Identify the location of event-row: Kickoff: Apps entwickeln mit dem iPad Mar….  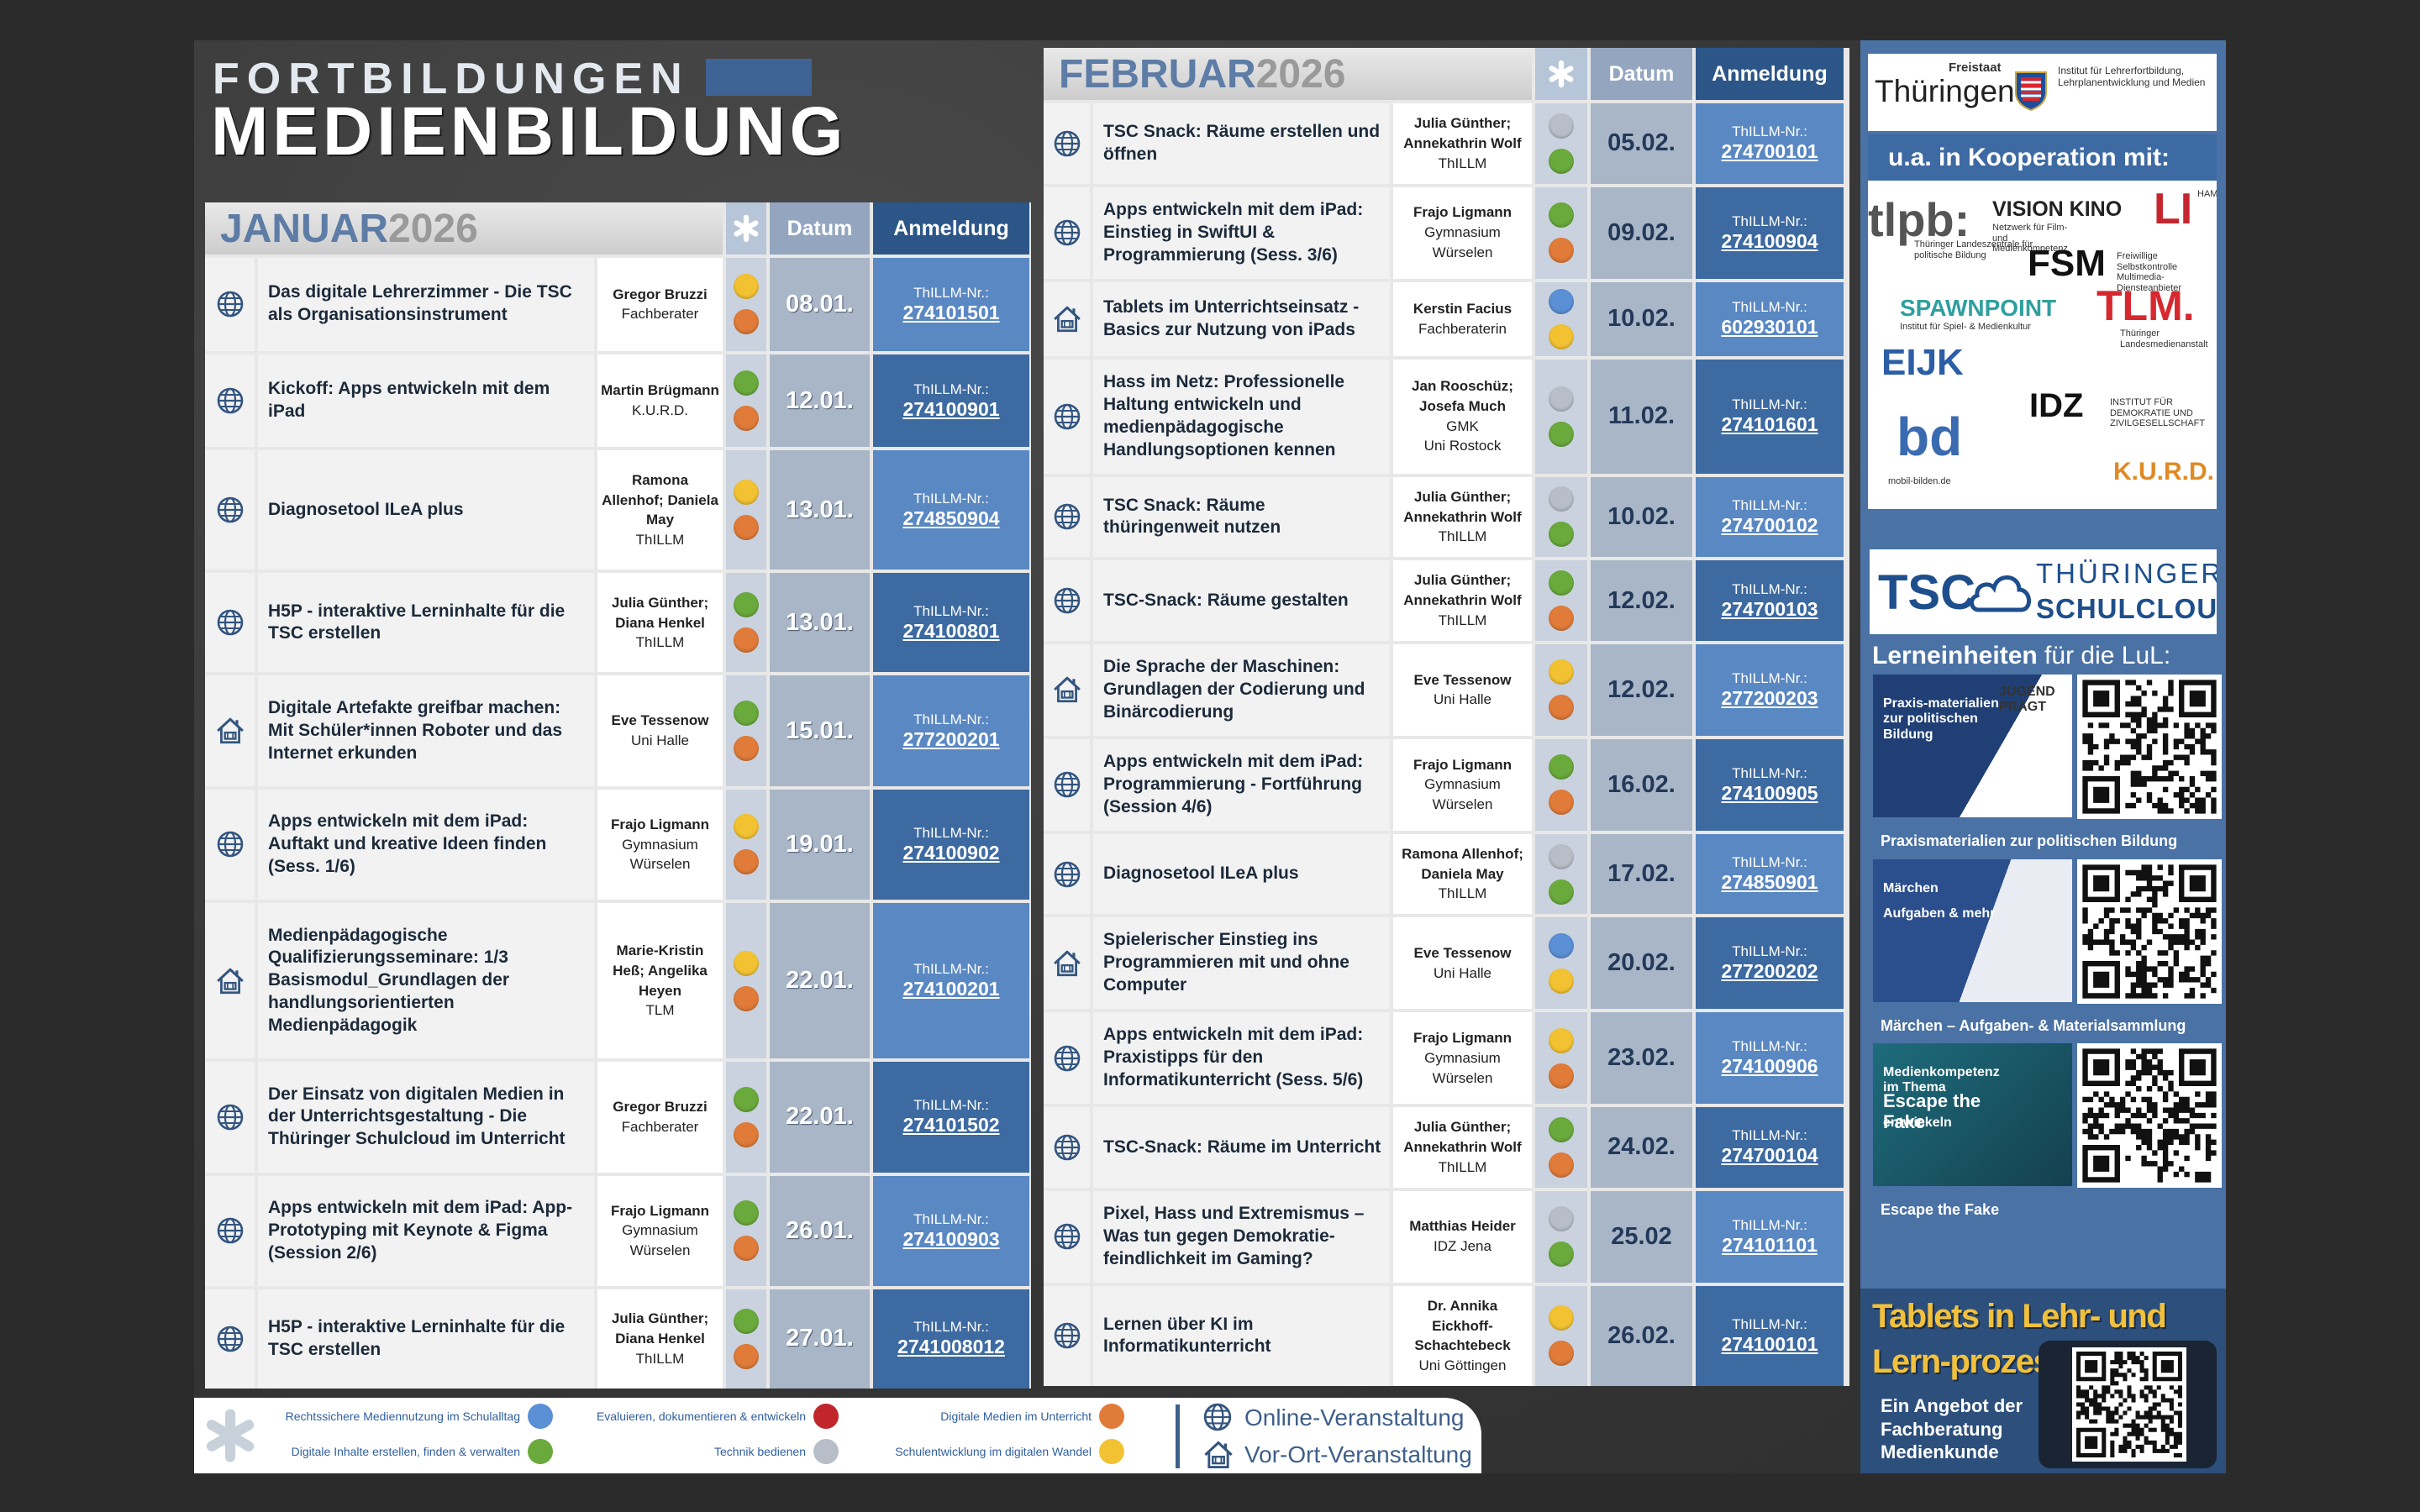
(618, 401).